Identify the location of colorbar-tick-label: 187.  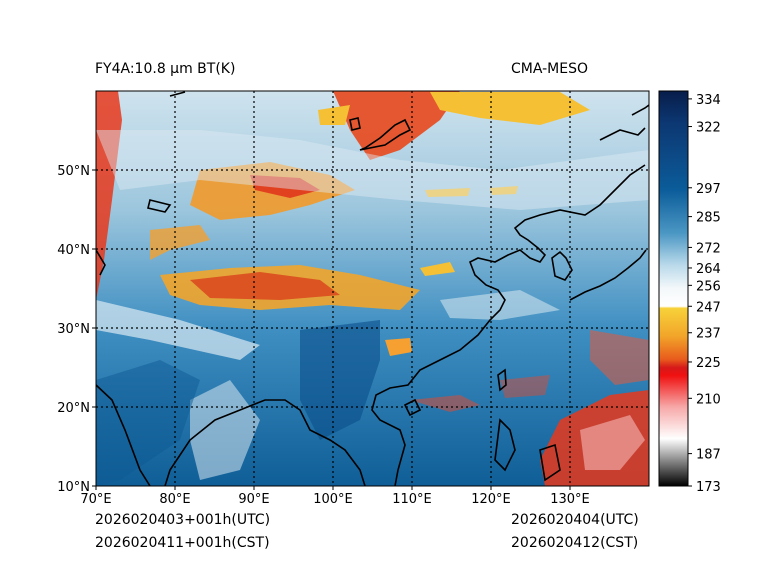
(708, 455).